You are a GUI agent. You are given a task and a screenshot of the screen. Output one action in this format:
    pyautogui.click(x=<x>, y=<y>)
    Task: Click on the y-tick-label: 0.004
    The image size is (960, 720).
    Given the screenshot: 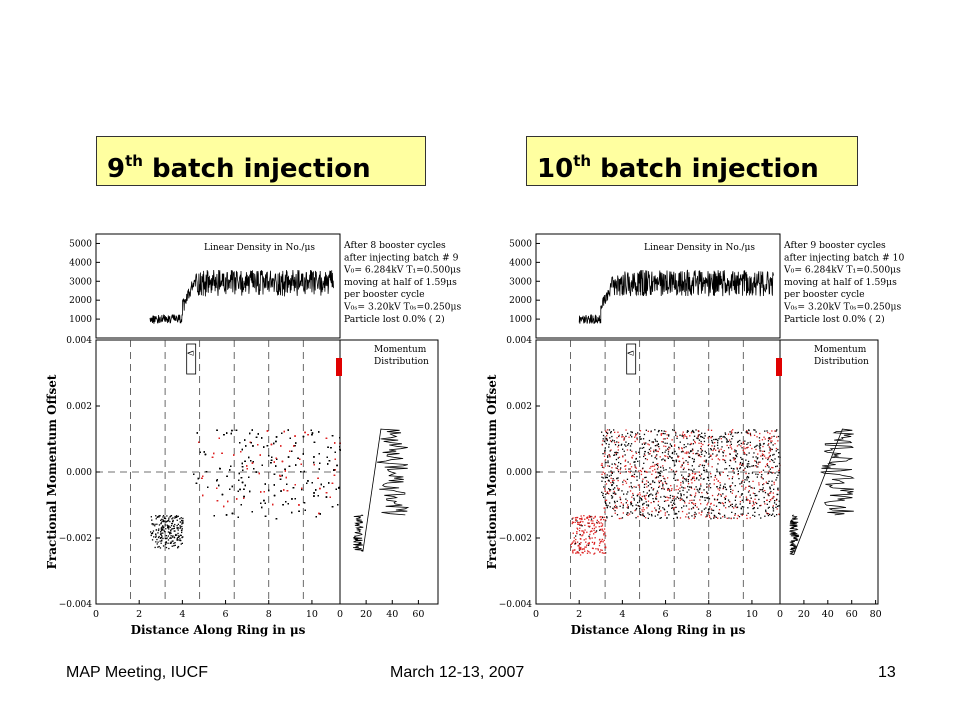 What is the action you would take?
    pyautogui.click(x=79, y=341)
    